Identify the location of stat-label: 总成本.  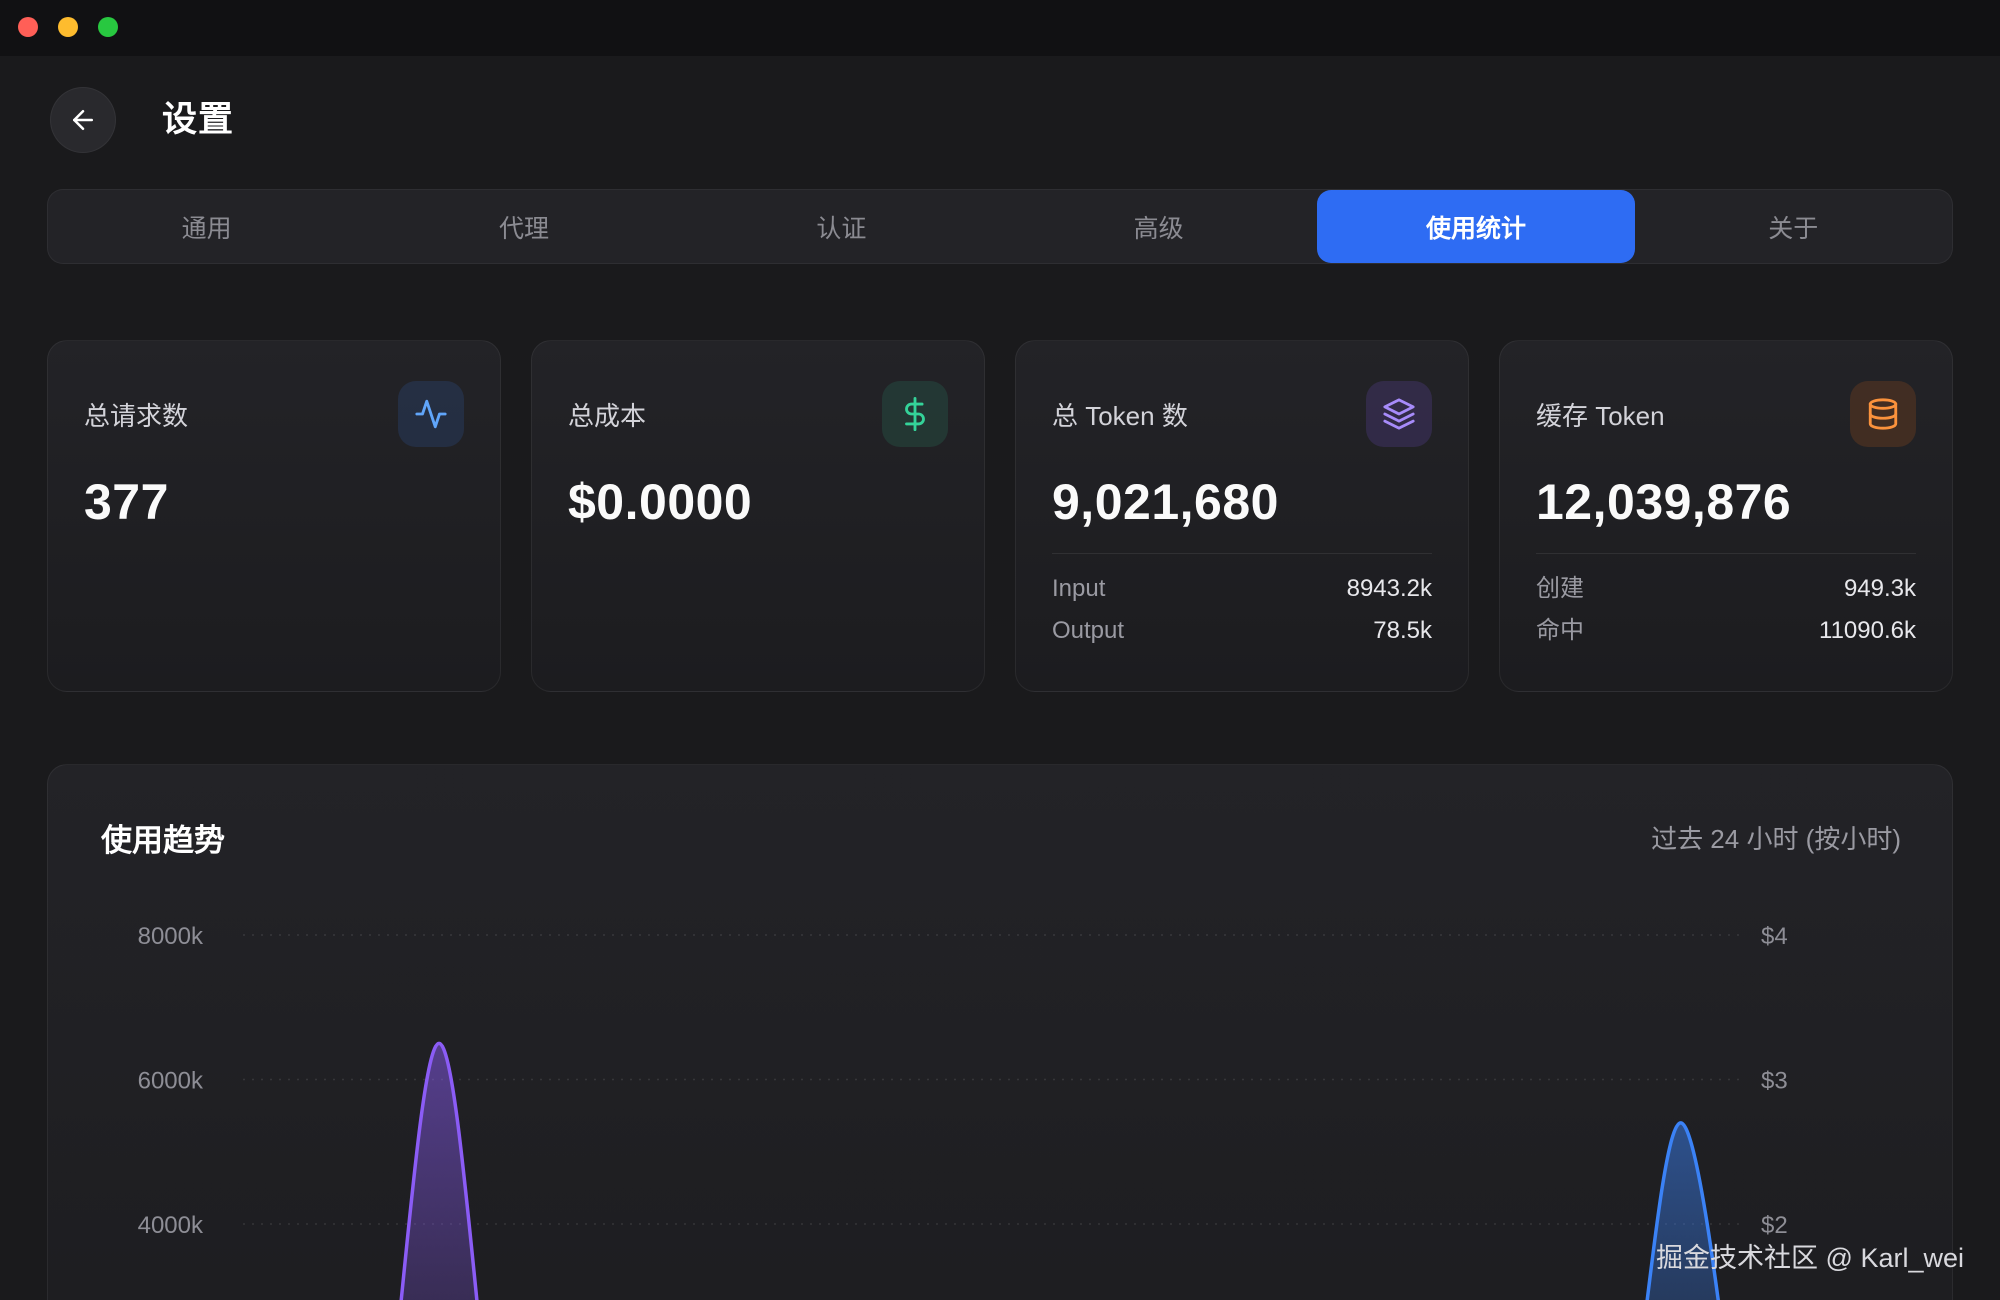
(607, 415).